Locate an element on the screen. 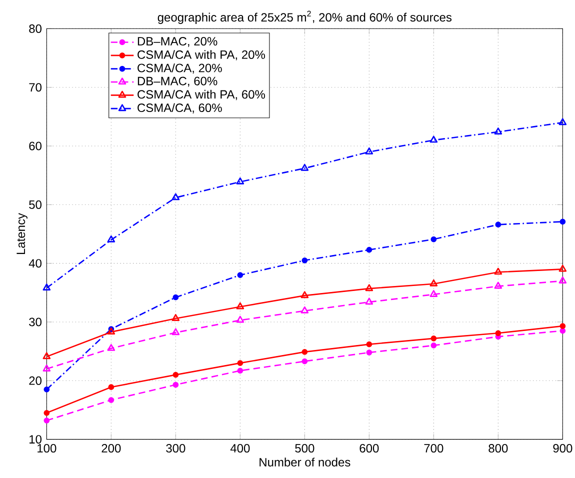  x-tick-label: 900 is located at coordinates (562, 448).